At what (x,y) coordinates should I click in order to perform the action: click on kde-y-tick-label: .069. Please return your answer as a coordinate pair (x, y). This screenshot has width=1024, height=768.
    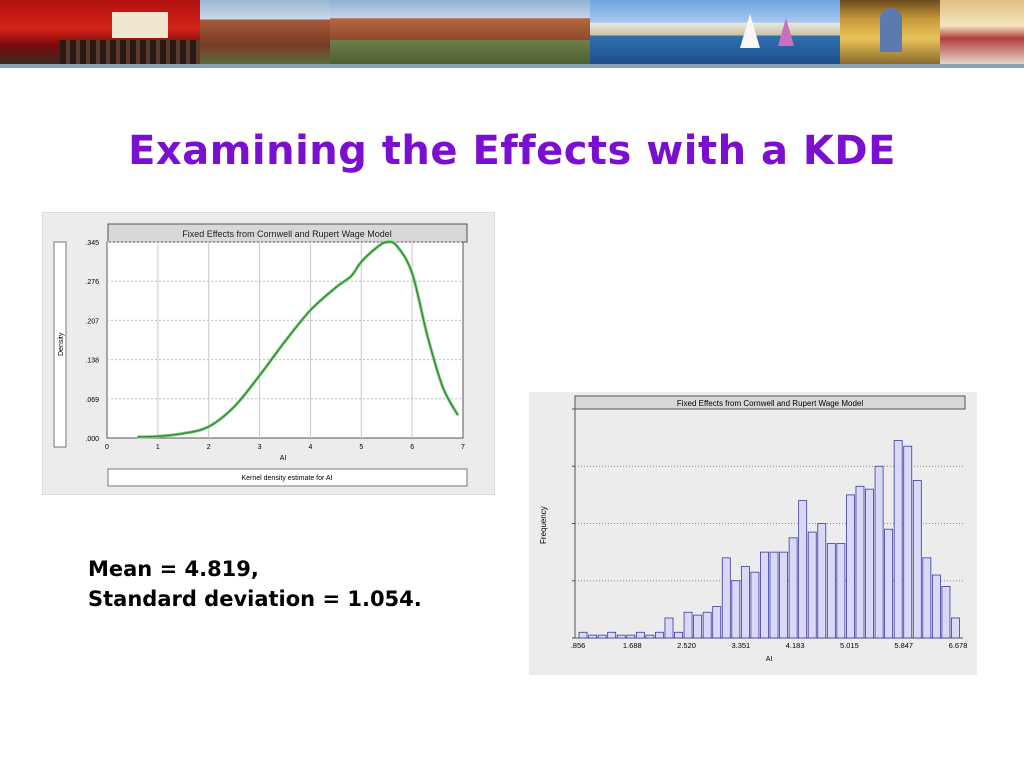
    Looking at the image, I should click on (92, 400).